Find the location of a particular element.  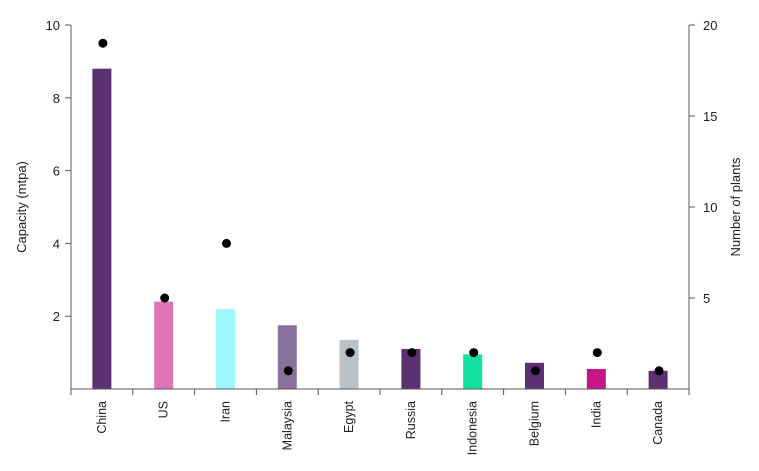

right-axis: 5 10 15 20 is located at coordinates (702, 203).